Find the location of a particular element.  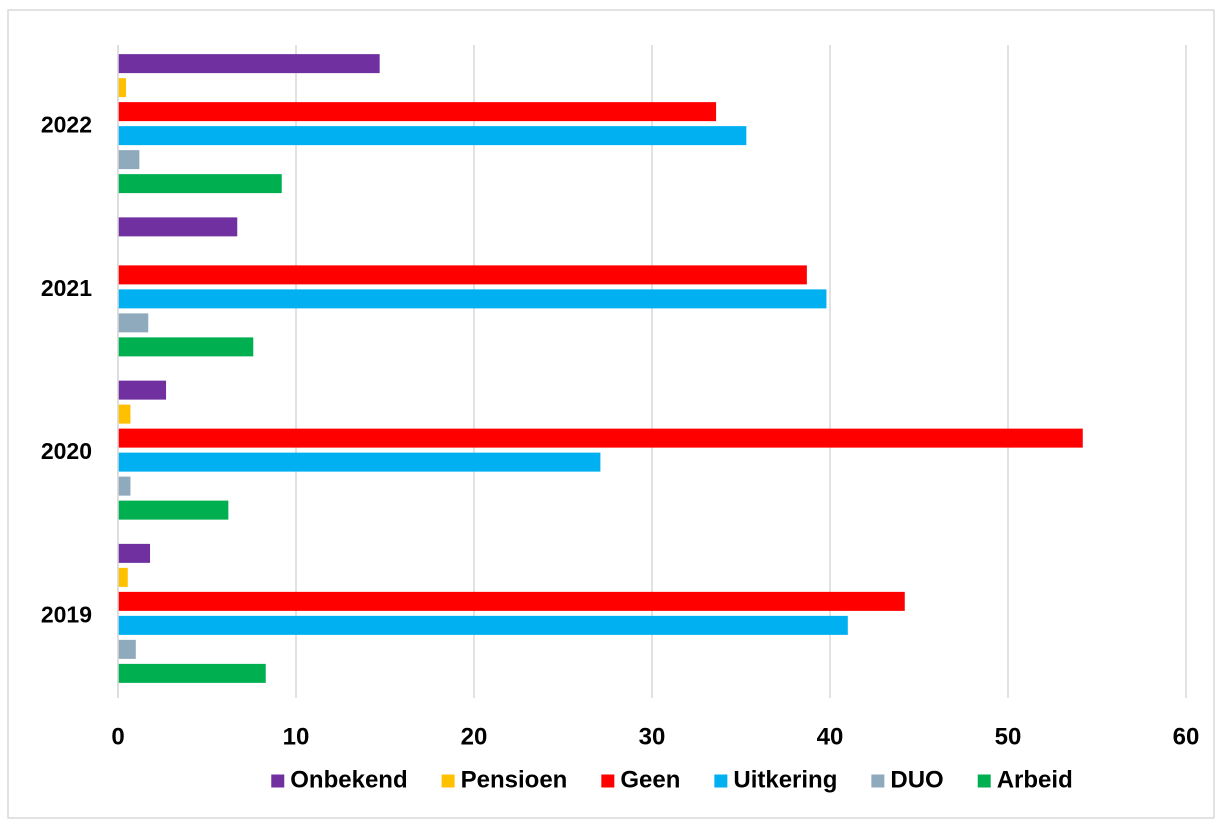

x-tick-label: 30 is located at coordinates (652, 736).